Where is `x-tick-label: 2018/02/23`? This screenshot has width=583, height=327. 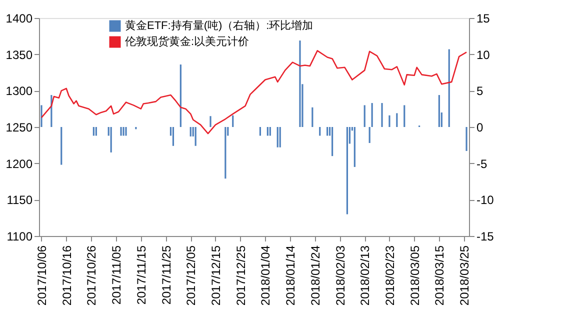 x-tick-label: 2018/02/23 is located at coordinates (389, 275).